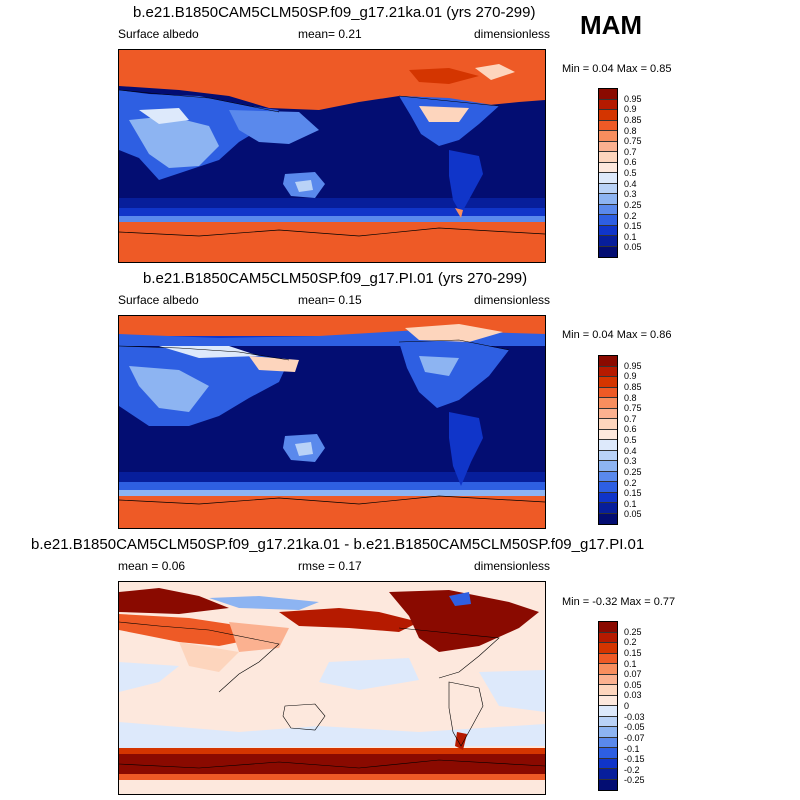 This screenshot has width=800, height=800. Describe the element at coordinates (152, 566) in the screenshot. I see `mean-label: mean = 0.06` at that location.